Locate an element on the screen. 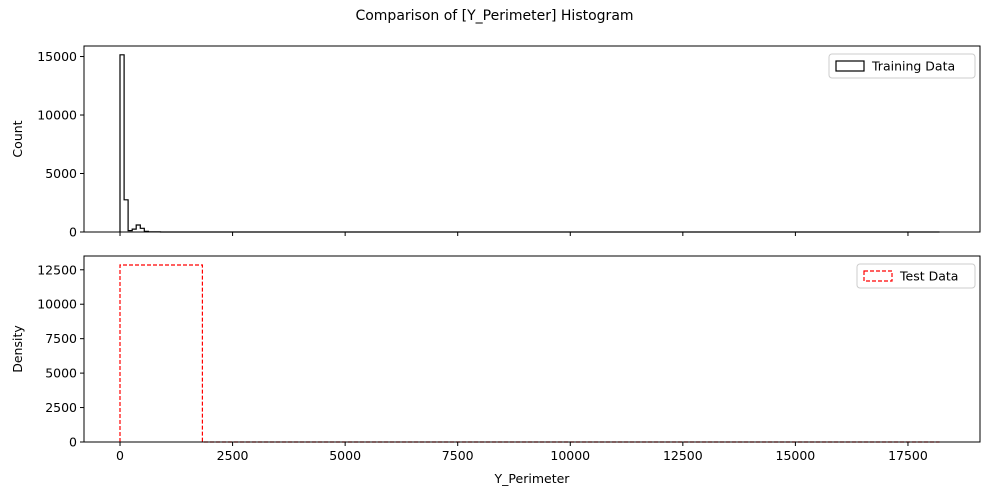 This screenshot has height=495, width=989. panel-1-y-tick-label-3: 15000 is located at coordinates (57, 56).